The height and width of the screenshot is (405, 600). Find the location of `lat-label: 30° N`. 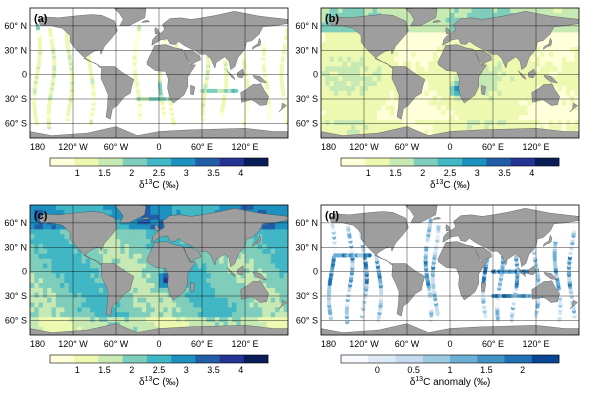

lat-label: 30° N is located at coordinates (306, 50).